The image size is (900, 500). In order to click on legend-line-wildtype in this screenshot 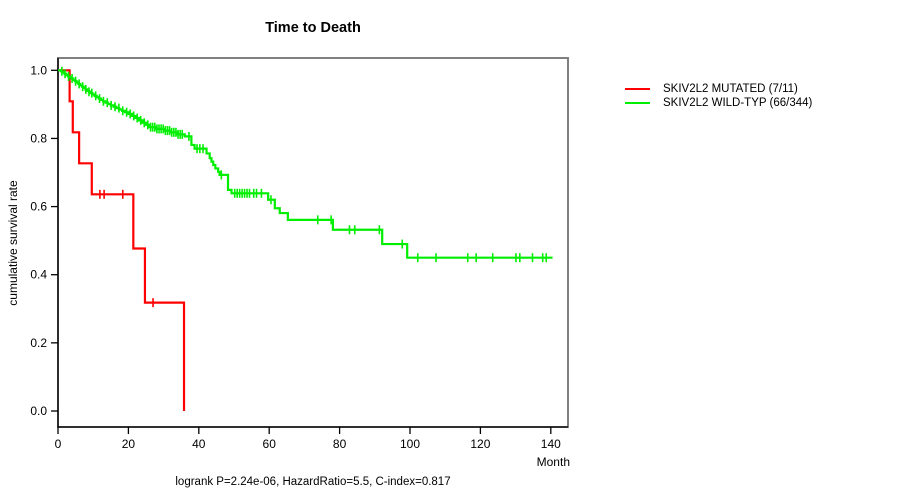, I will do `click(637, 102)`.